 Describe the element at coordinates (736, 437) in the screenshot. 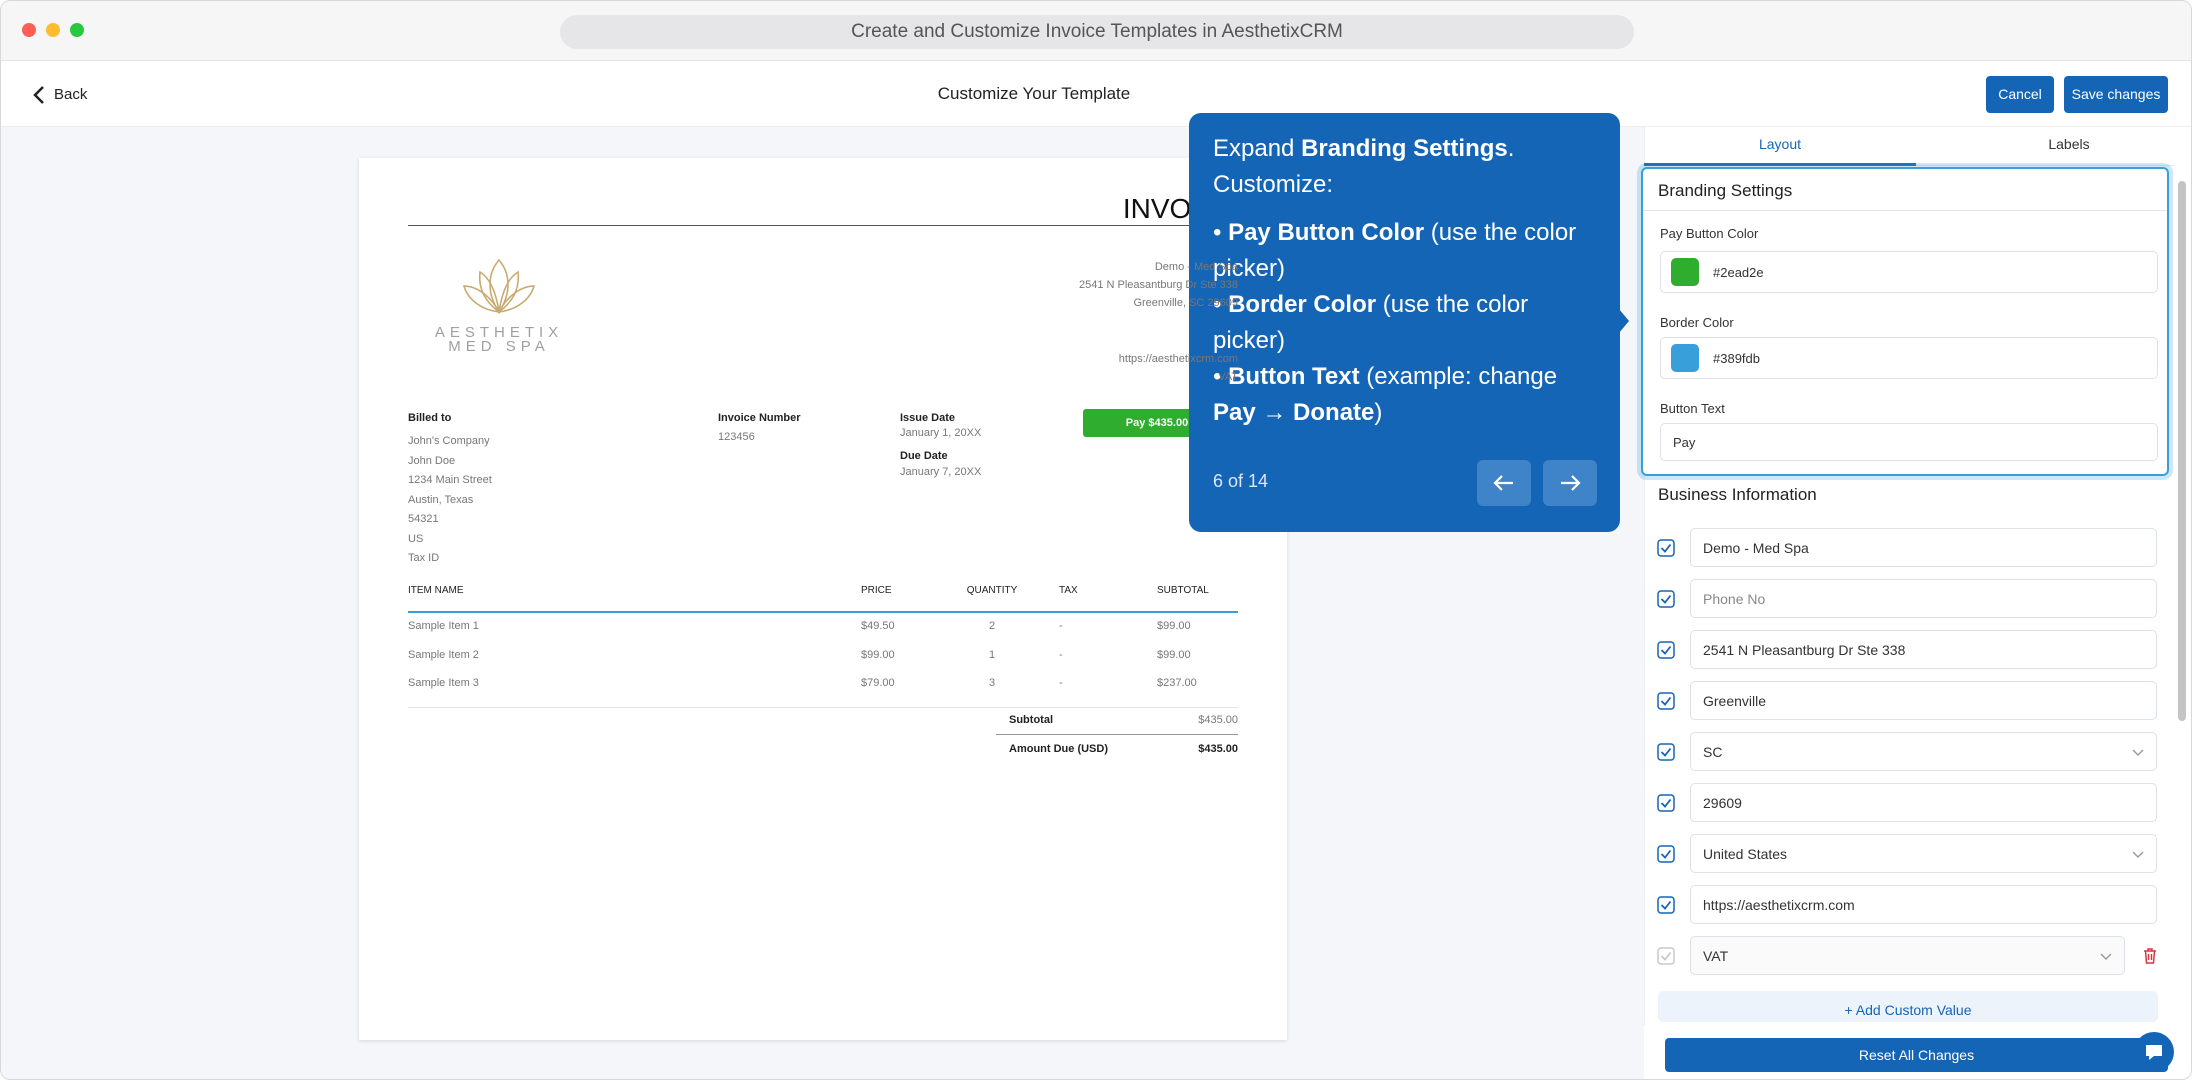

I see `invoice-number: 123456` at that location.